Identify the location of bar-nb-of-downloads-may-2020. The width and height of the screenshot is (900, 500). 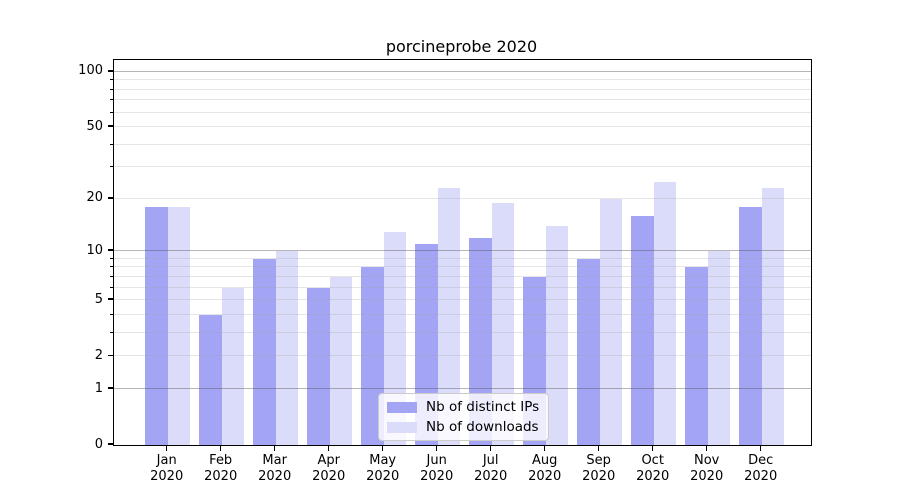
(394, 338).